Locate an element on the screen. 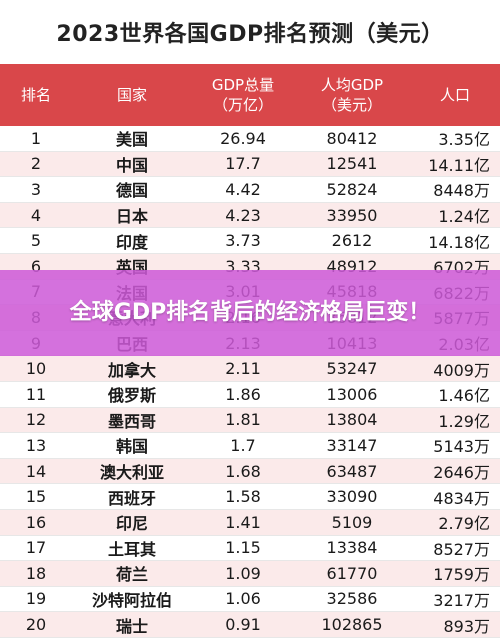  cell-gdp-per-capita: 13006 is located at coordinates (352, 394).